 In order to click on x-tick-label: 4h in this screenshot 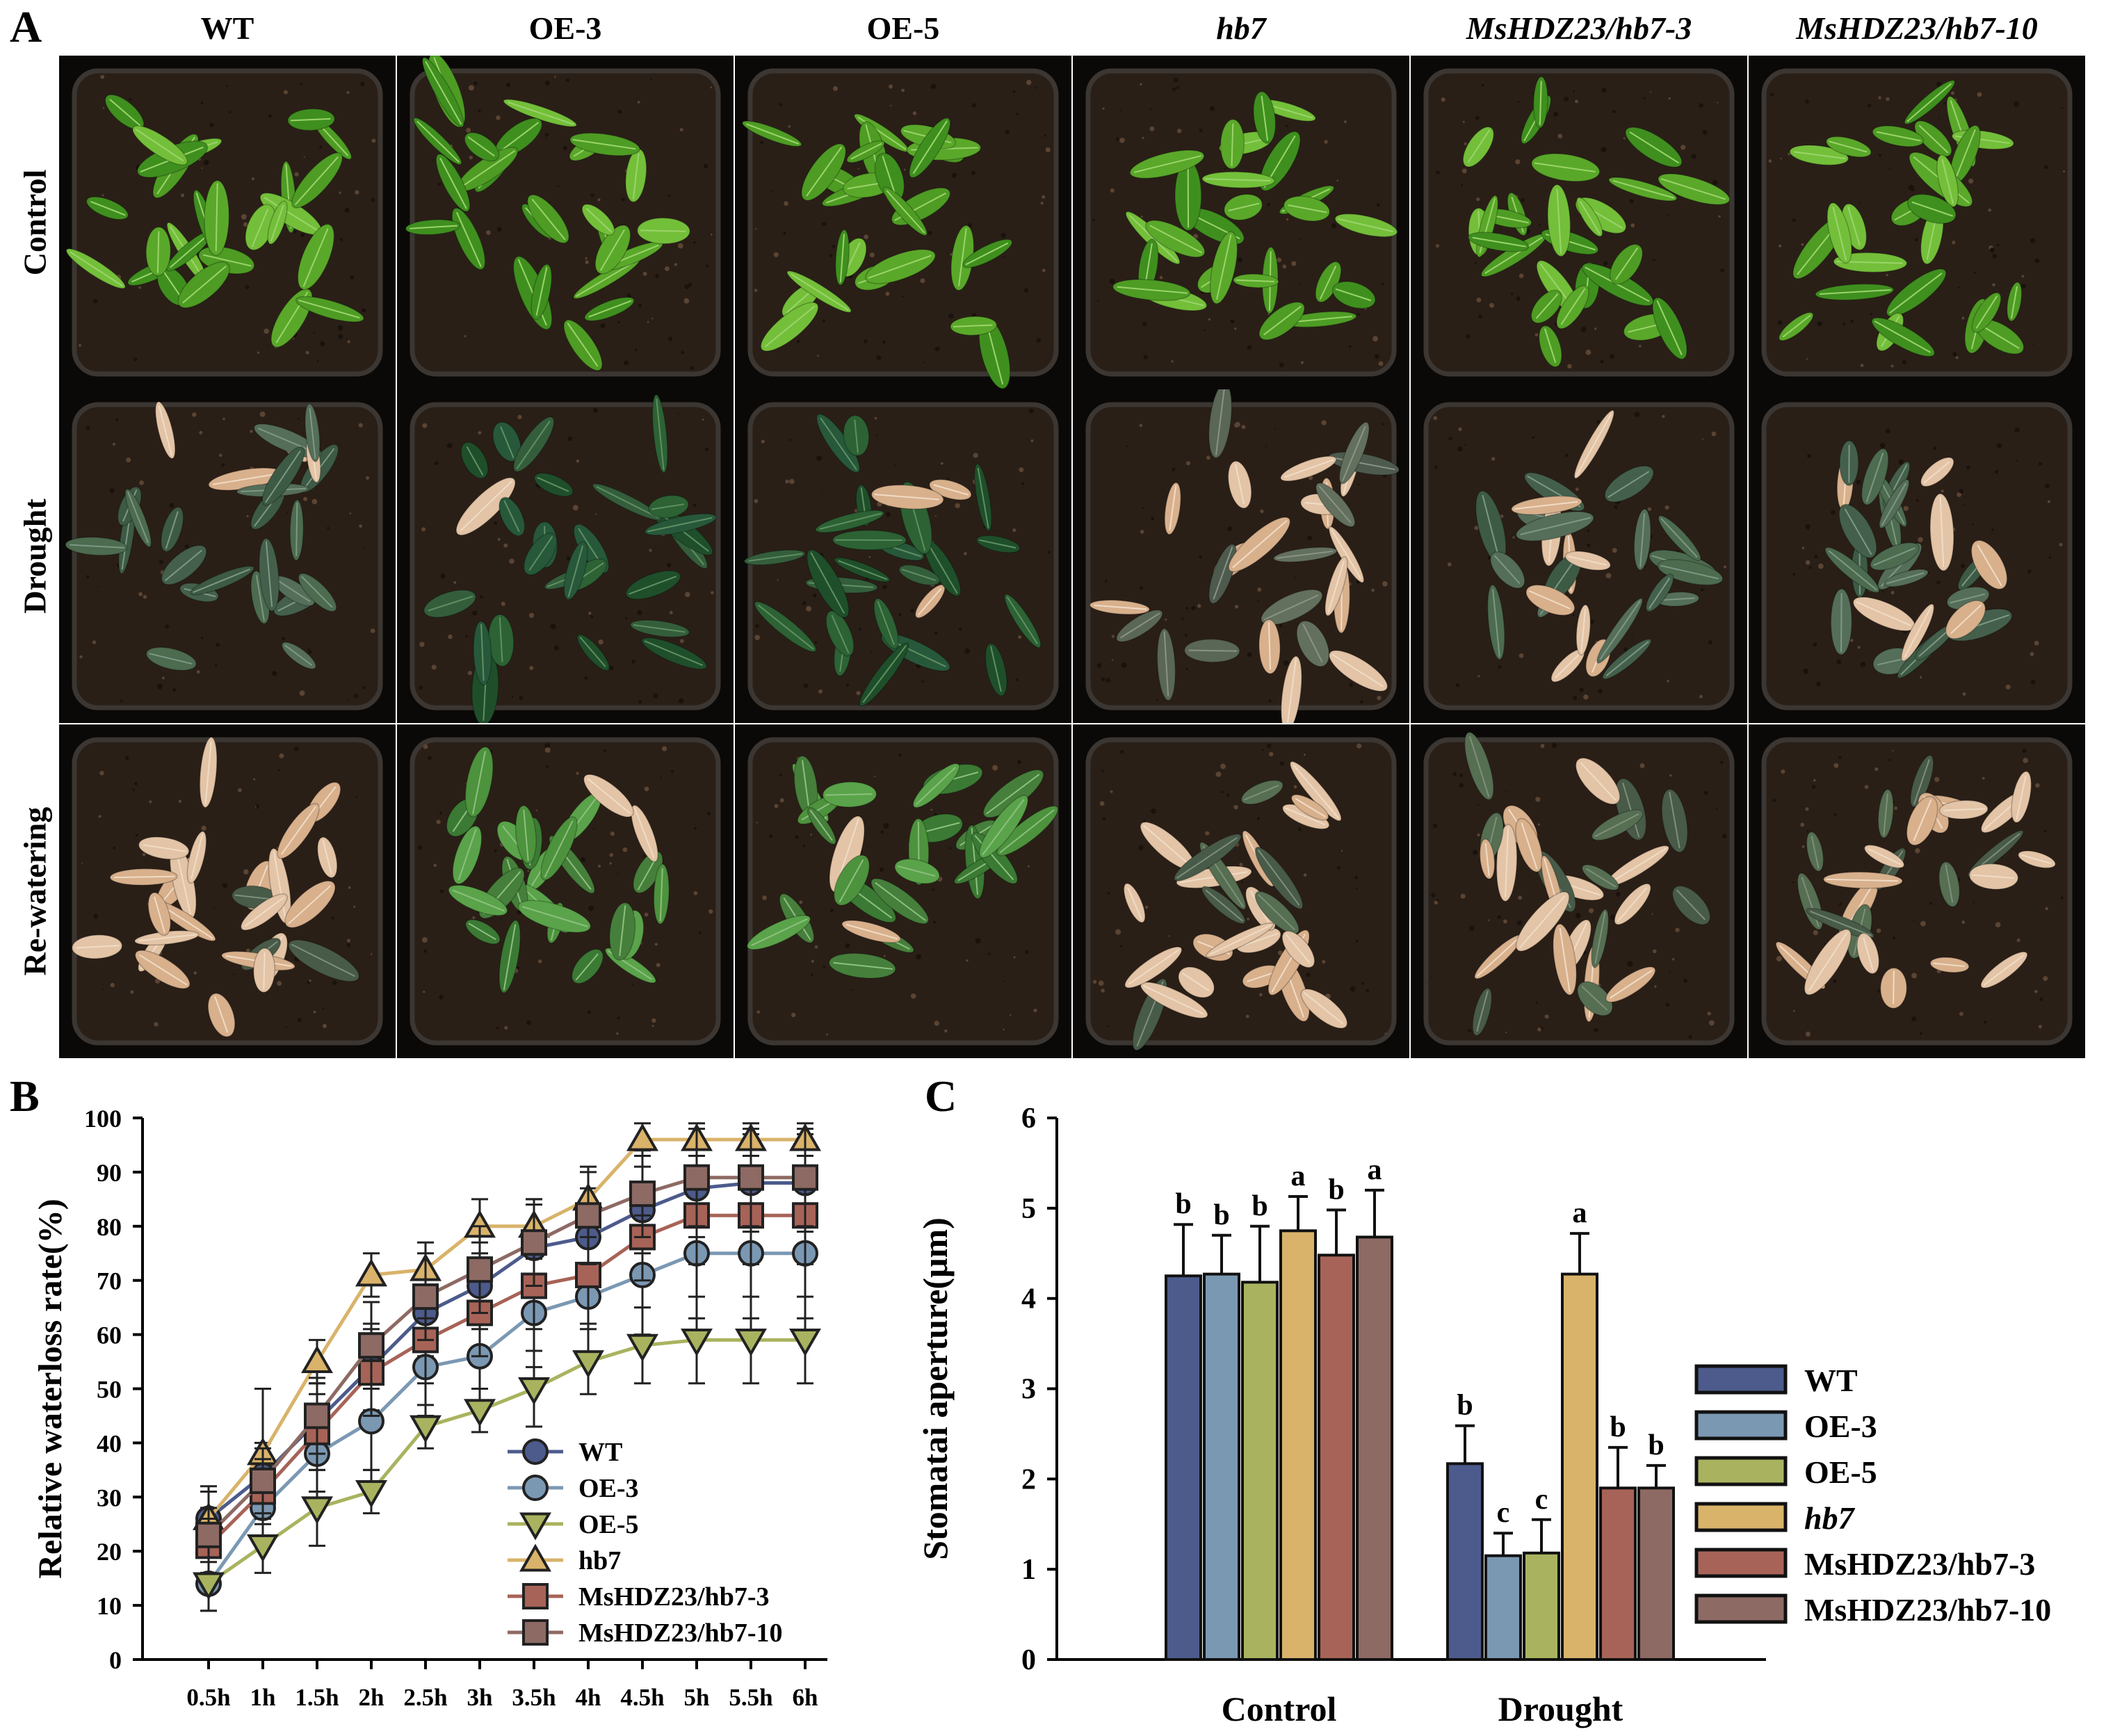, I will do `click(588, 1697)`.